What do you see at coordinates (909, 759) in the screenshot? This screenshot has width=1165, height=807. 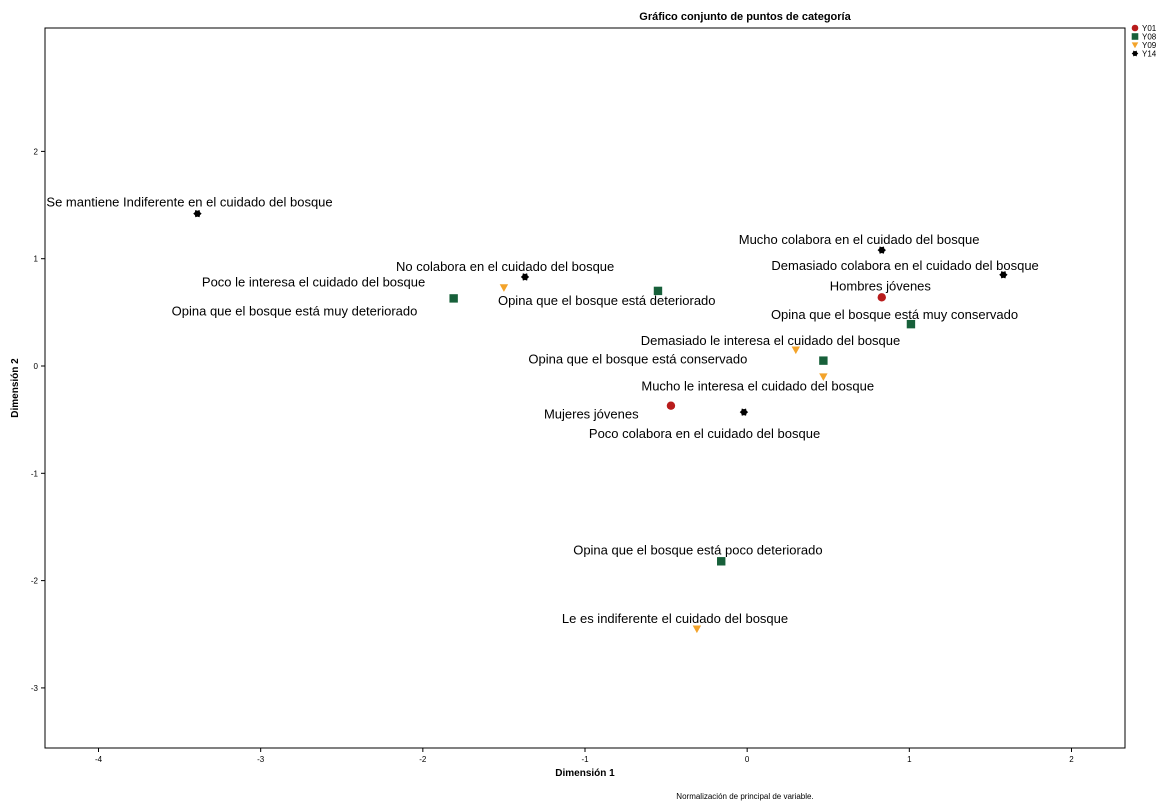 I see `x-tick-label: 1` at bounding box center [909, 759].